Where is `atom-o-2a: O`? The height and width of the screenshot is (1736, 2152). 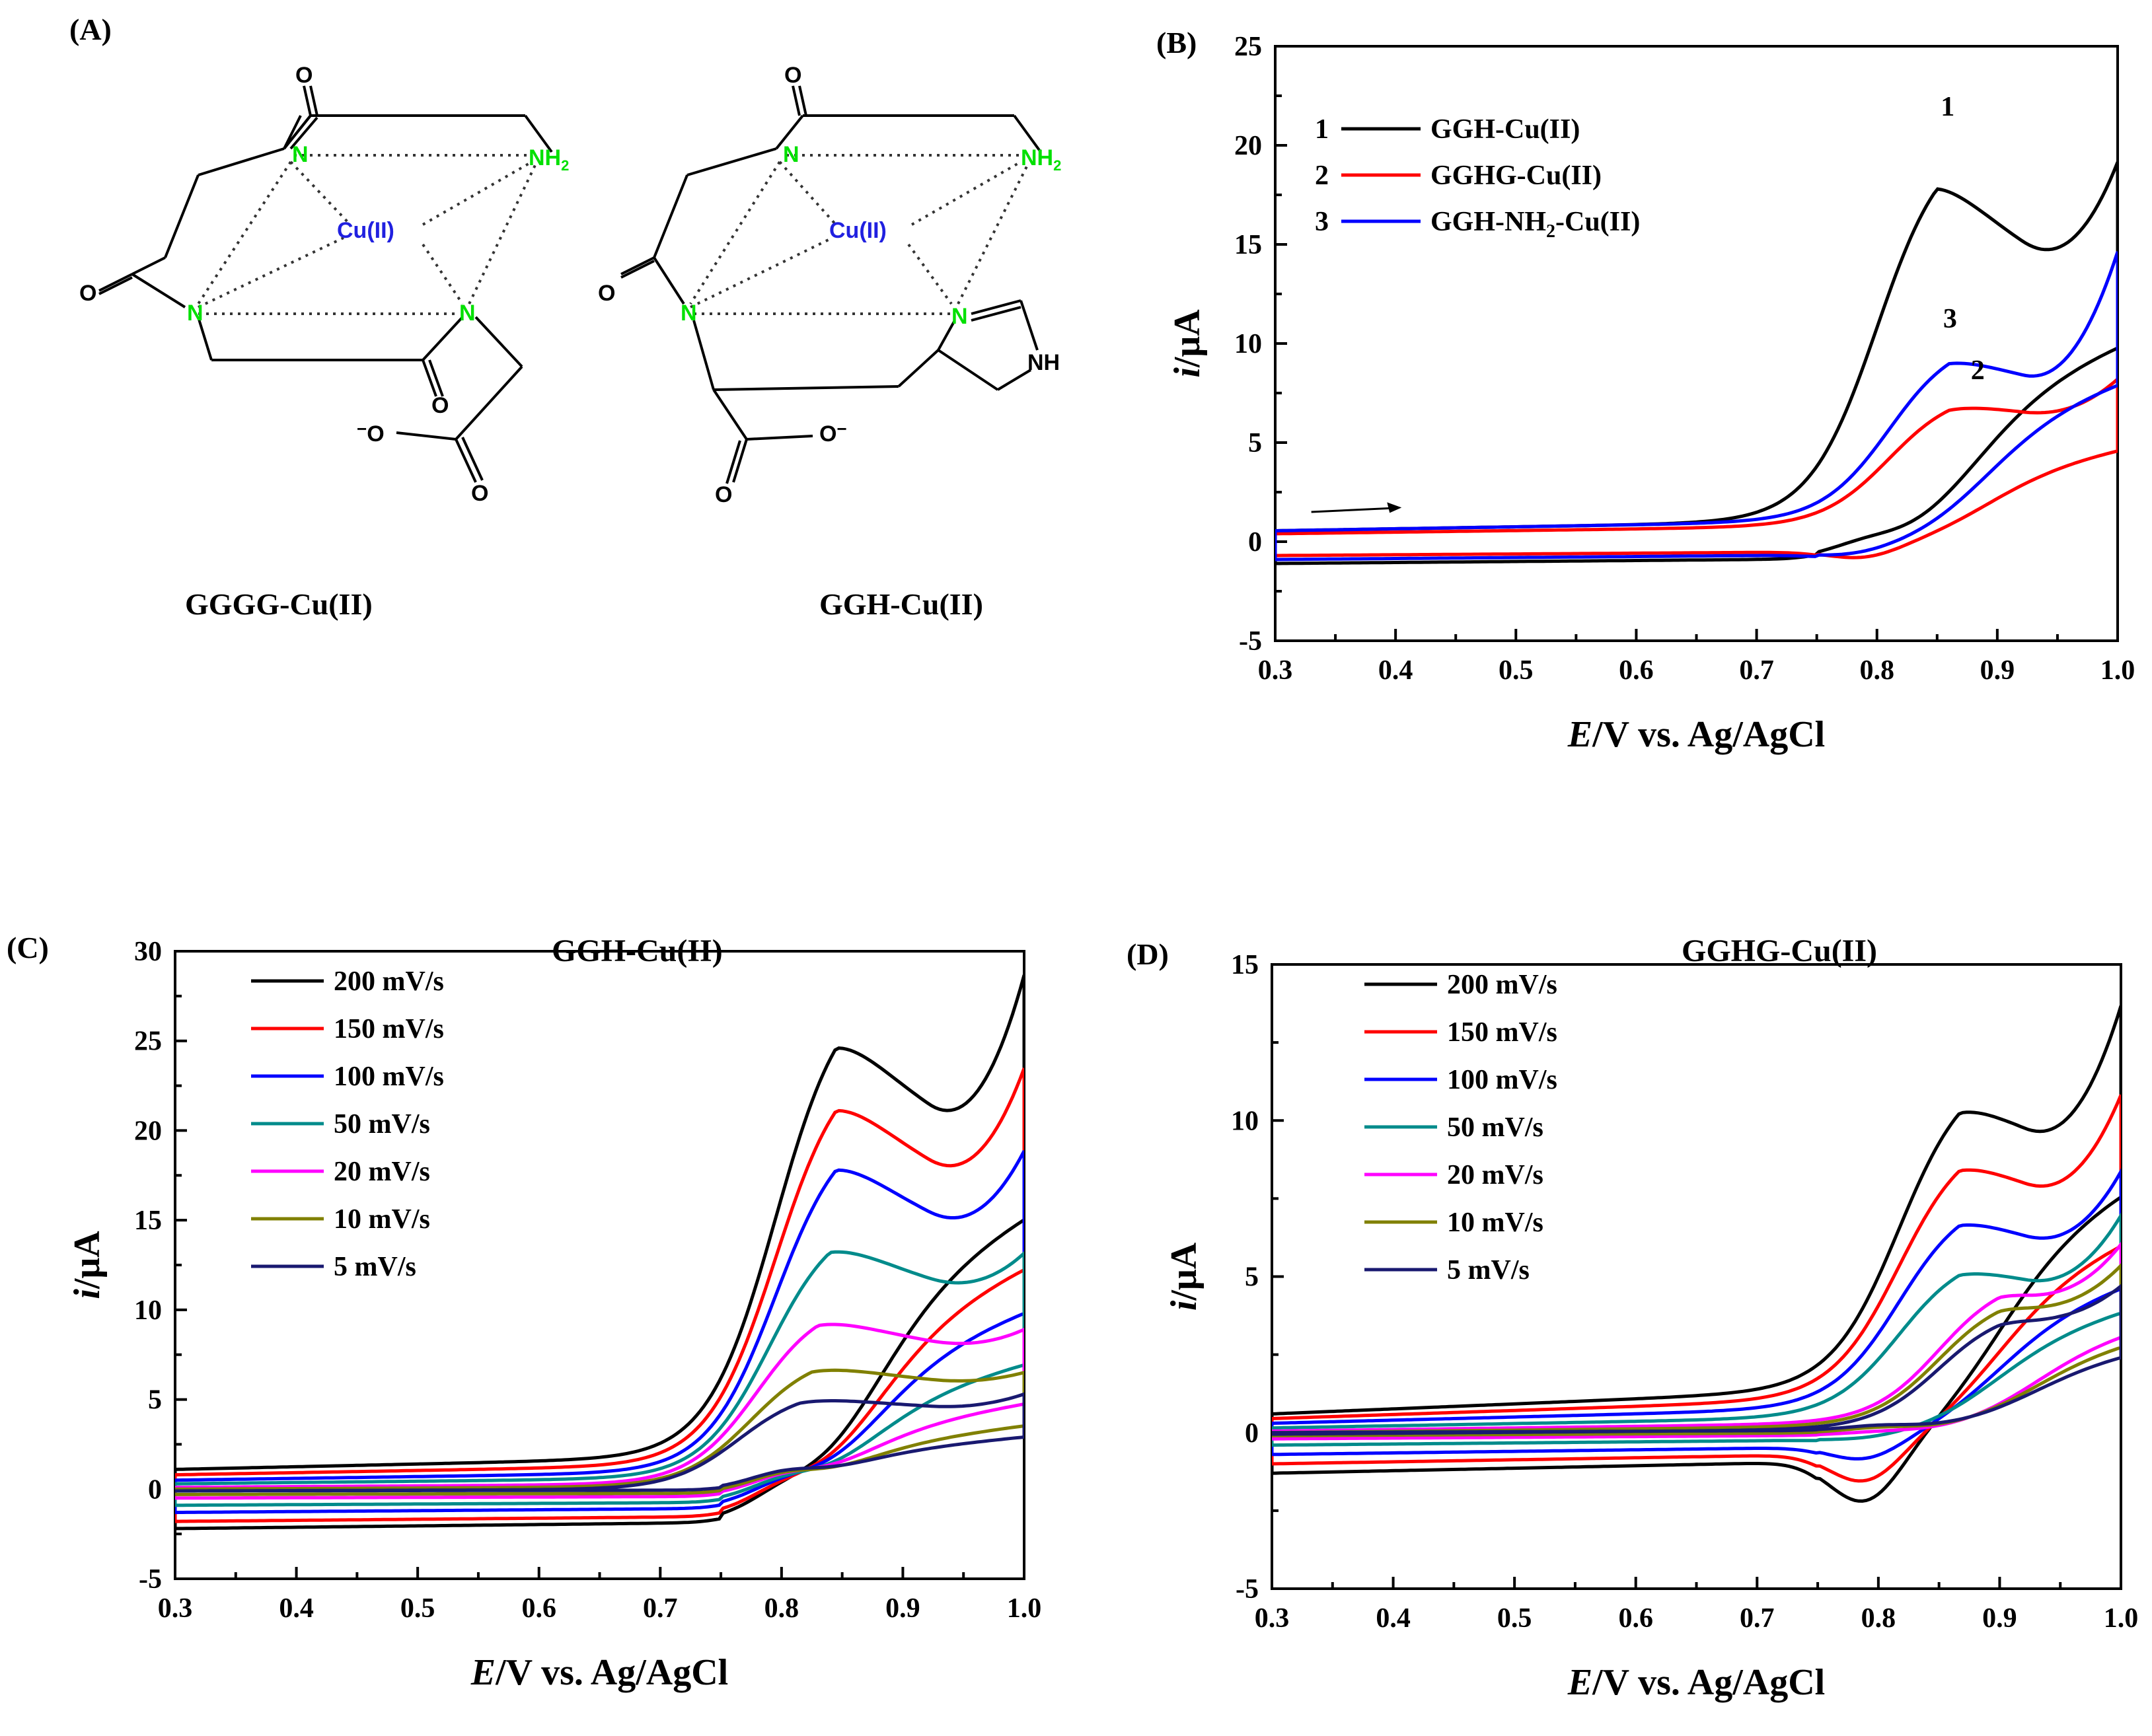 atom-o-2a: O is located at coordinates (792, 75).